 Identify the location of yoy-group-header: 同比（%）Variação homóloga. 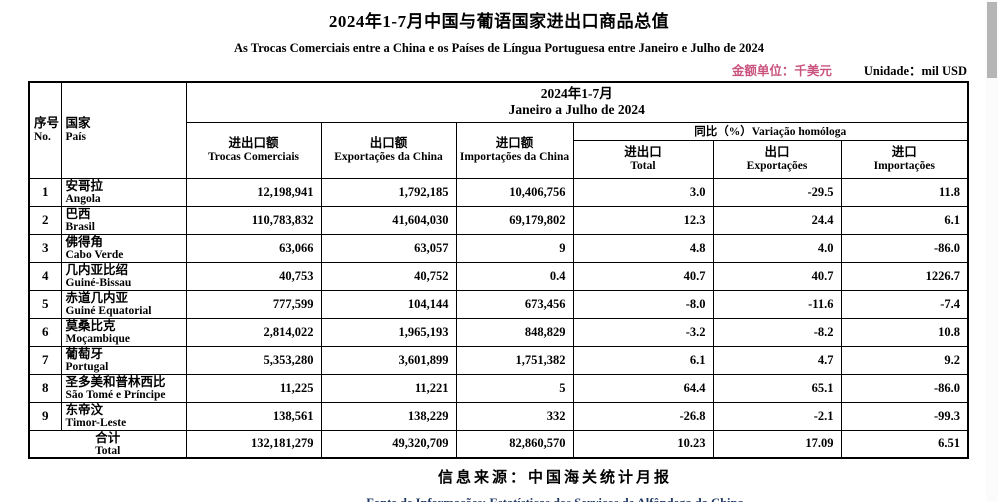
(770, 131).